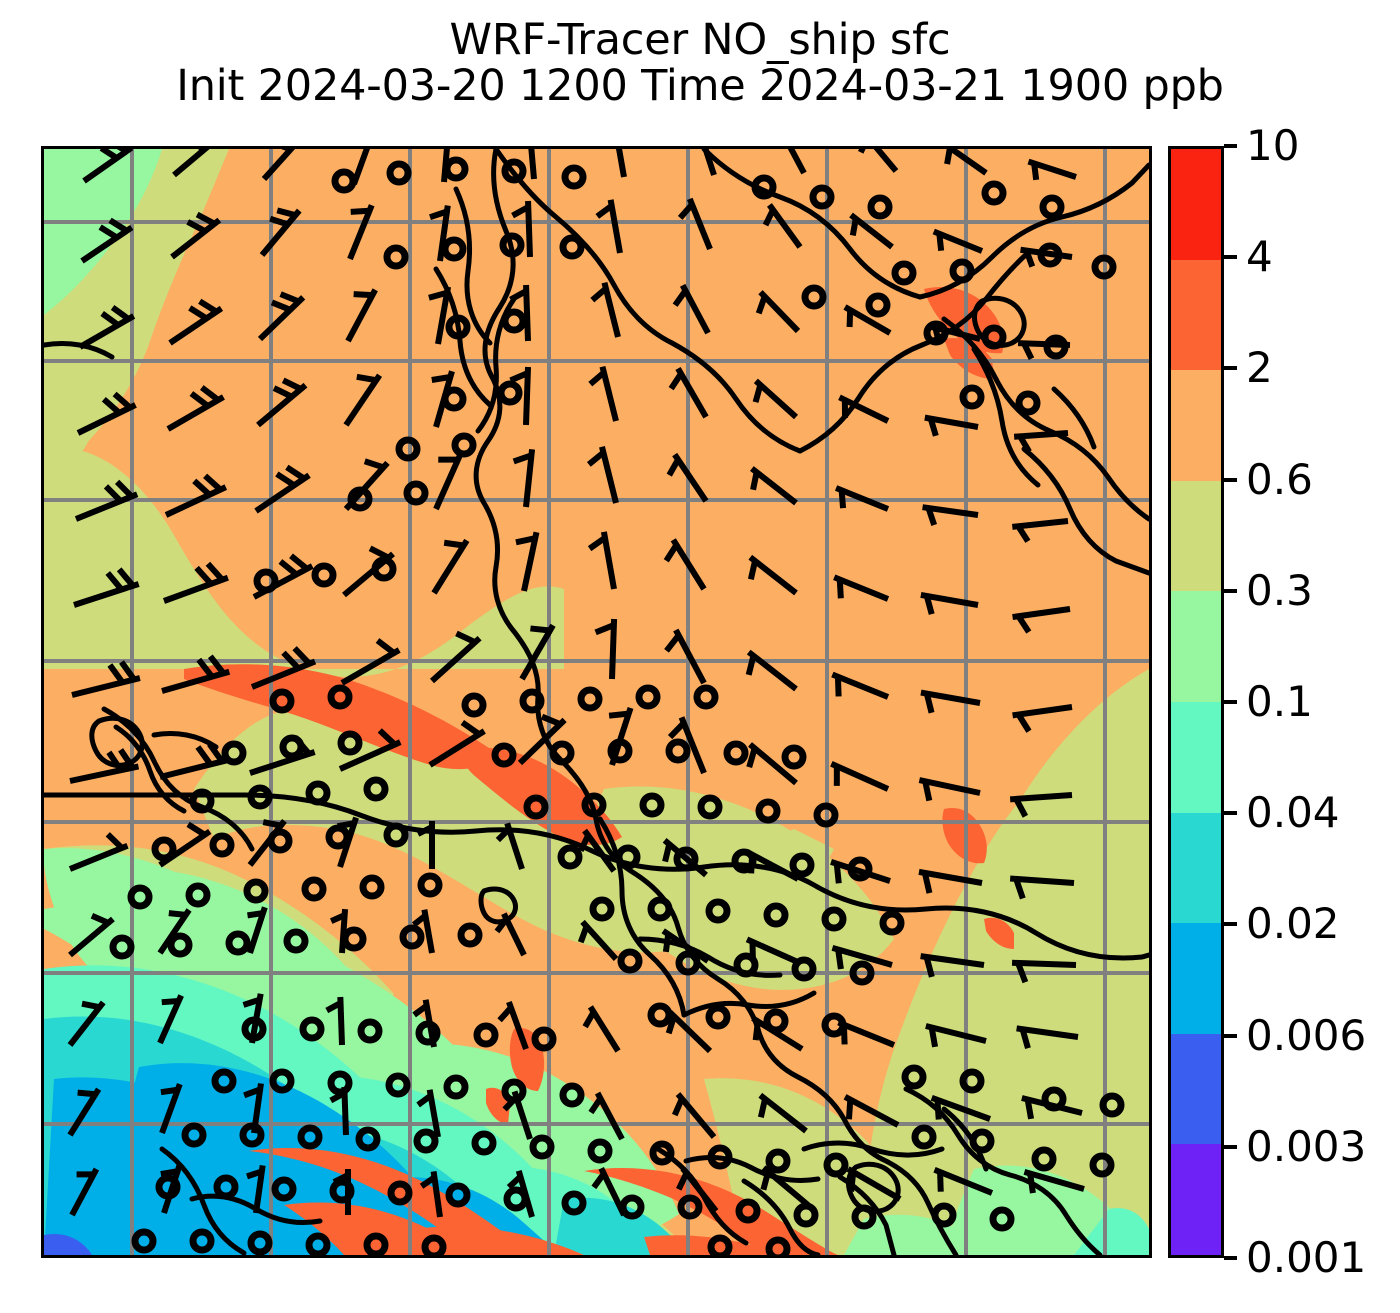  What do you see at coordinates (700, 40) in the screenshot?
I see `title-line-primary: WRF-Tracer NO_ship sfc` at bounding box center [700, 40].